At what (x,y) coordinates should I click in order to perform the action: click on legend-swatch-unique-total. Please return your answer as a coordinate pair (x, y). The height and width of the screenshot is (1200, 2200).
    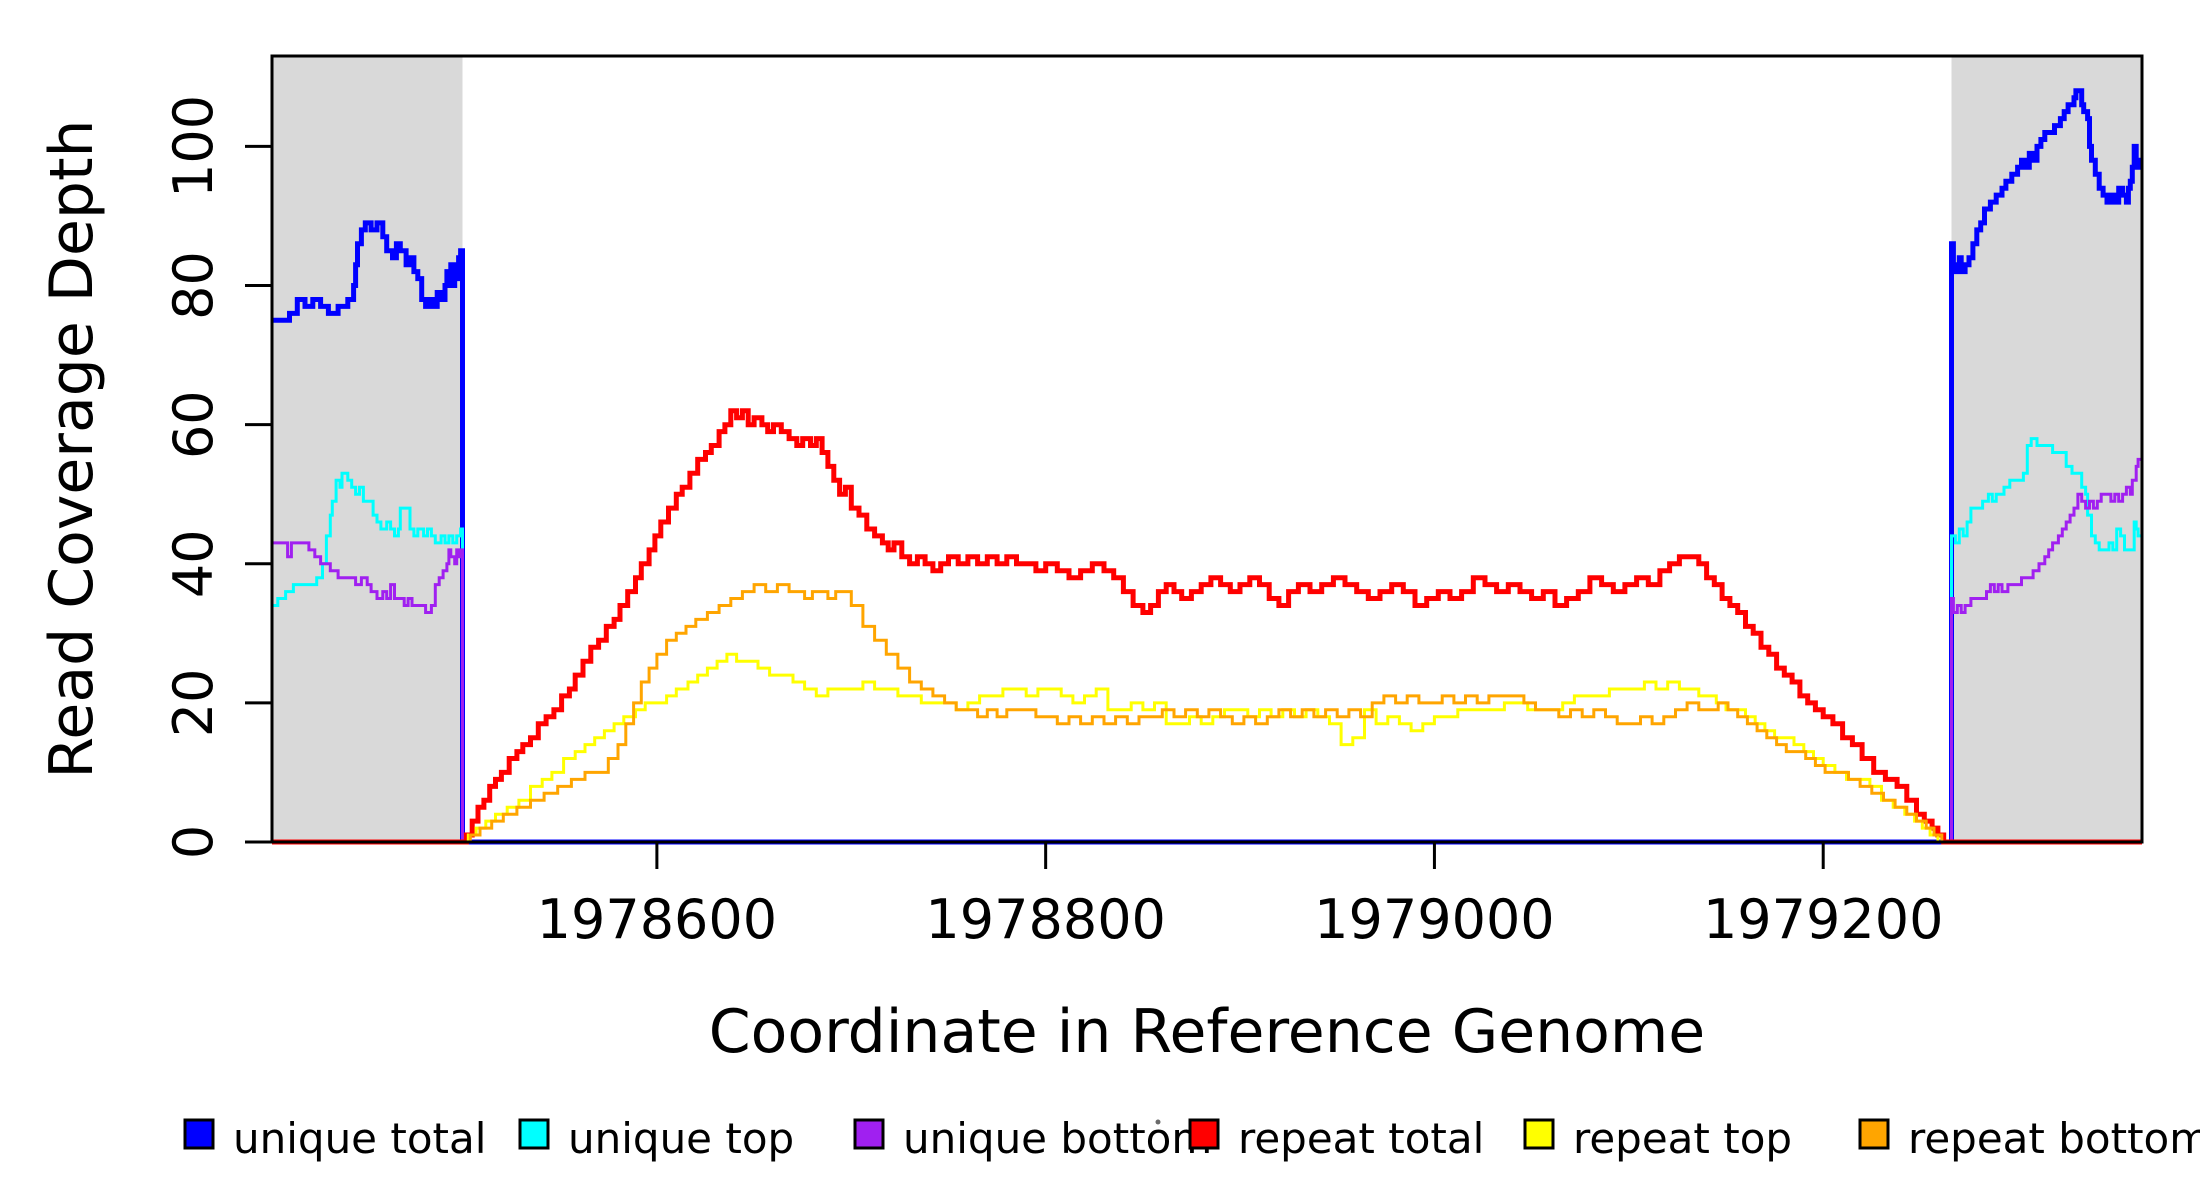
    Looking at the image, I should click on (199, 1134).